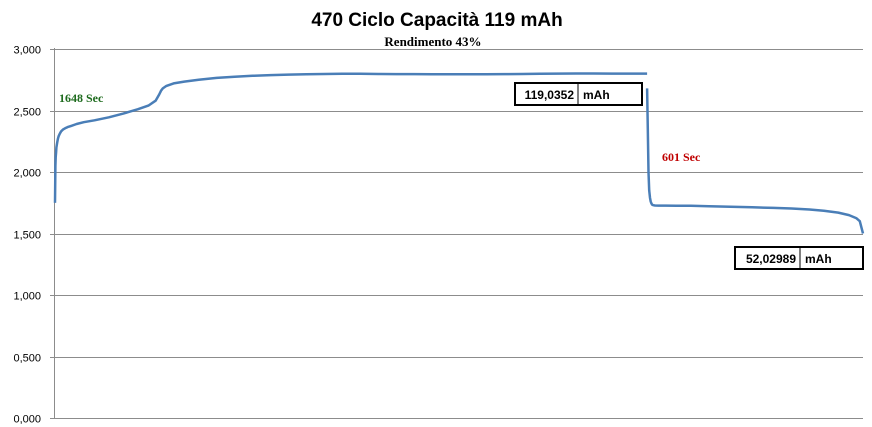 The height and width of the screenshot is (427, 872). Describe the element at coordinates (818, 259) in the screenshot. I see `capacity-discharge-unit: mAh` at that location.